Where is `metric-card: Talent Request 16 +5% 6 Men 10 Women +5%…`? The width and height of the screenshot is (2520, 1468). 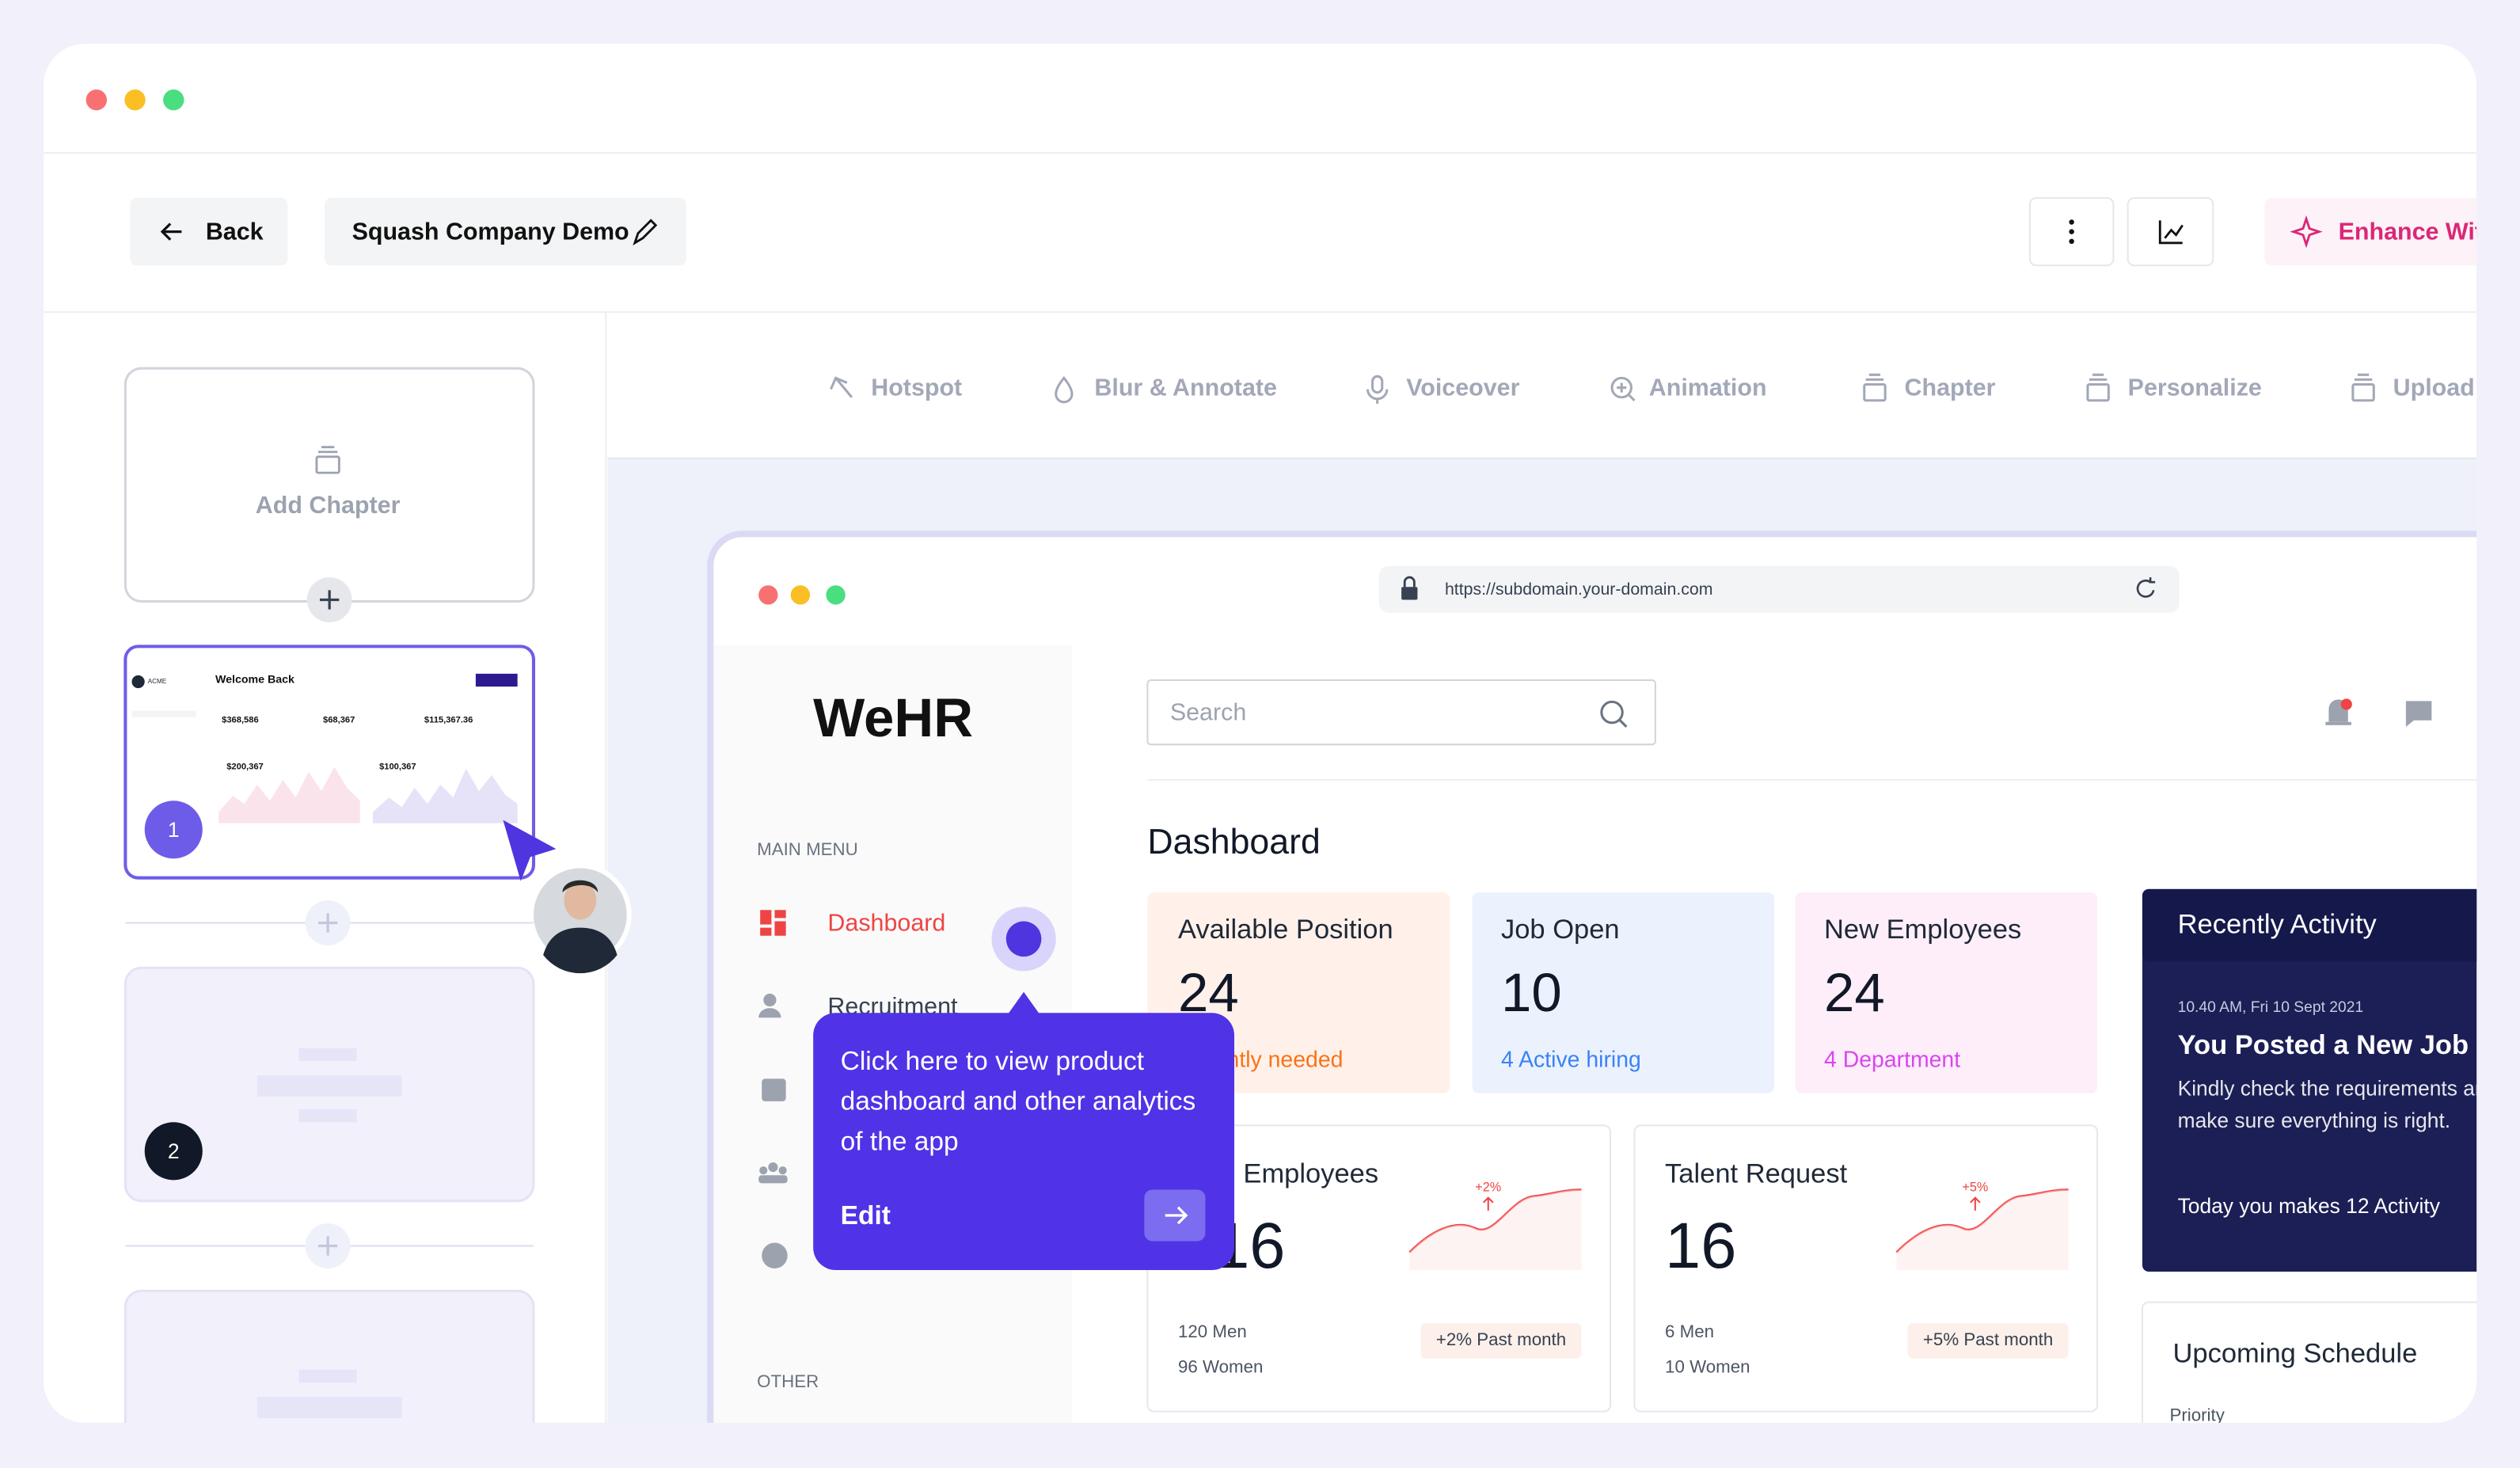 metric-card: Talent Request 16 +5% 6 Men 10 Women +5%… is located at coordinates (1866, 1268).